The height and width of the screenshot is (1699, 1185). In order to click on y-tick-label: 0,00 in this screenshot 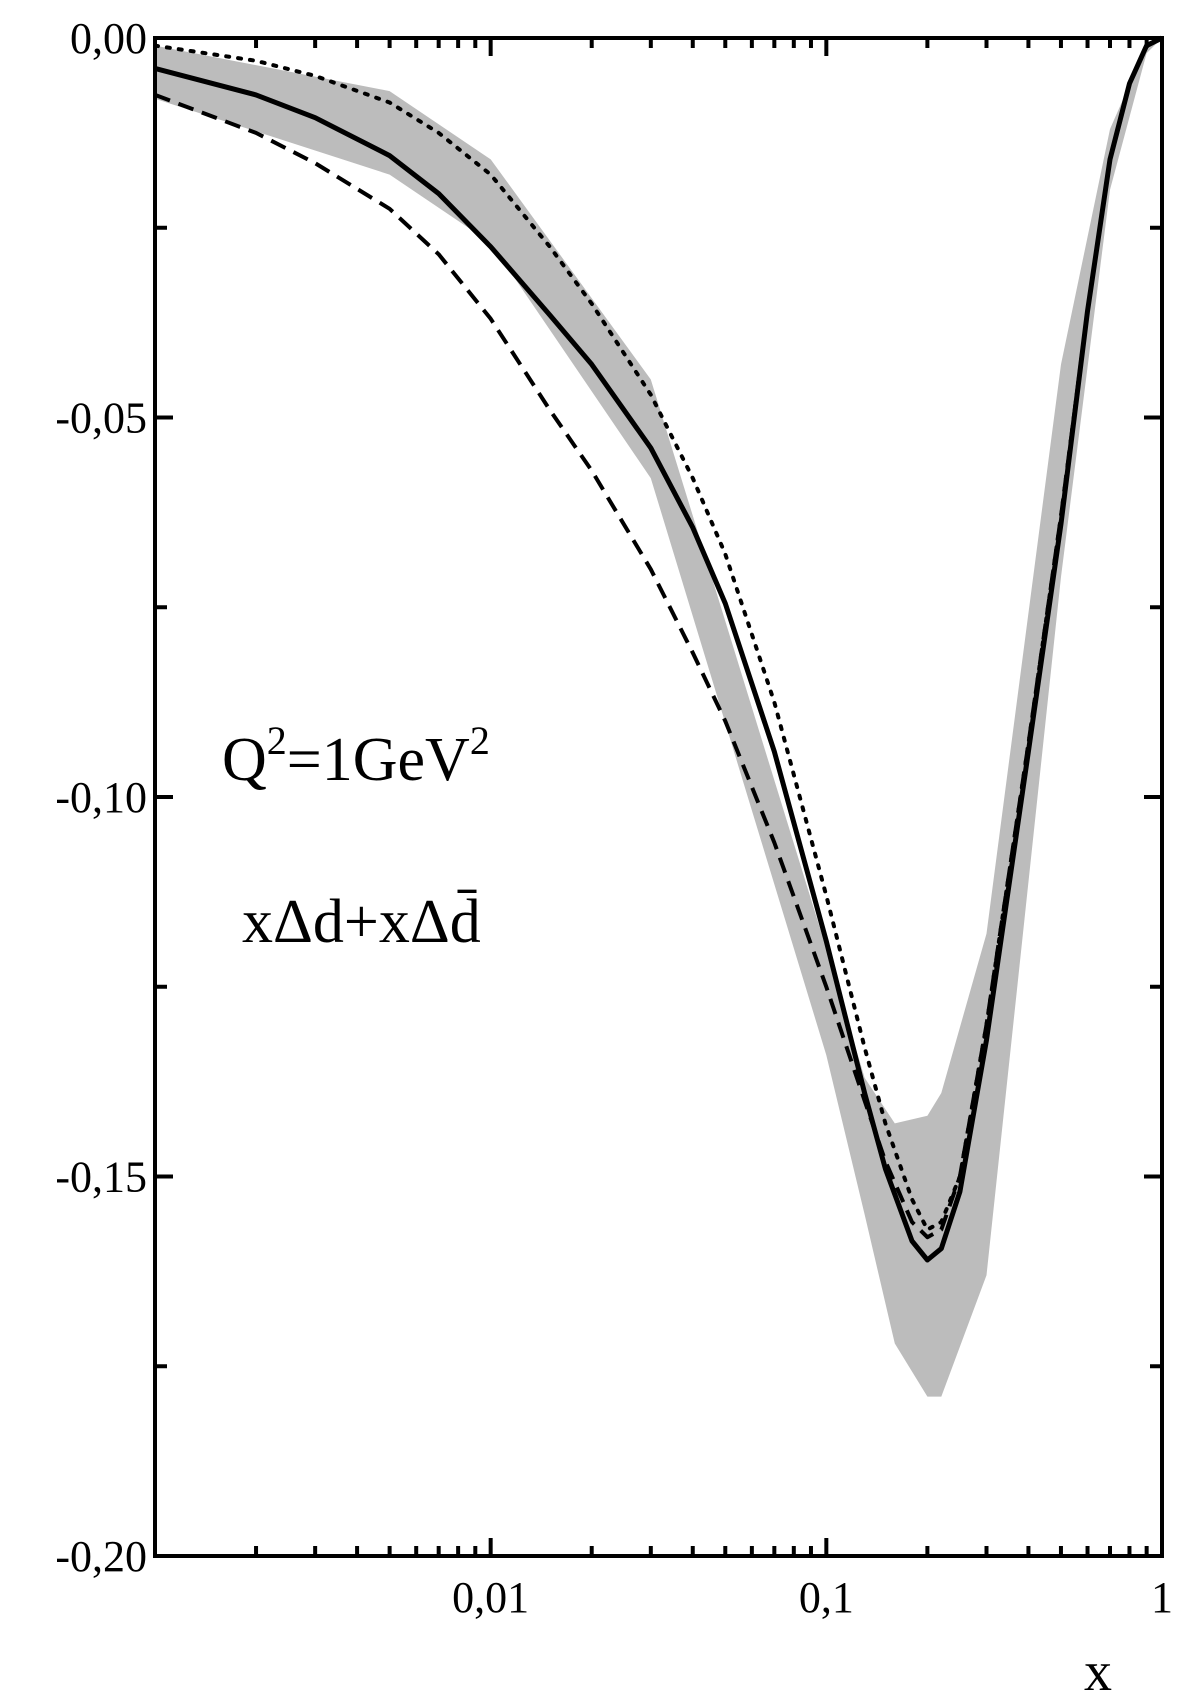, I will do `click(108, 38)`.